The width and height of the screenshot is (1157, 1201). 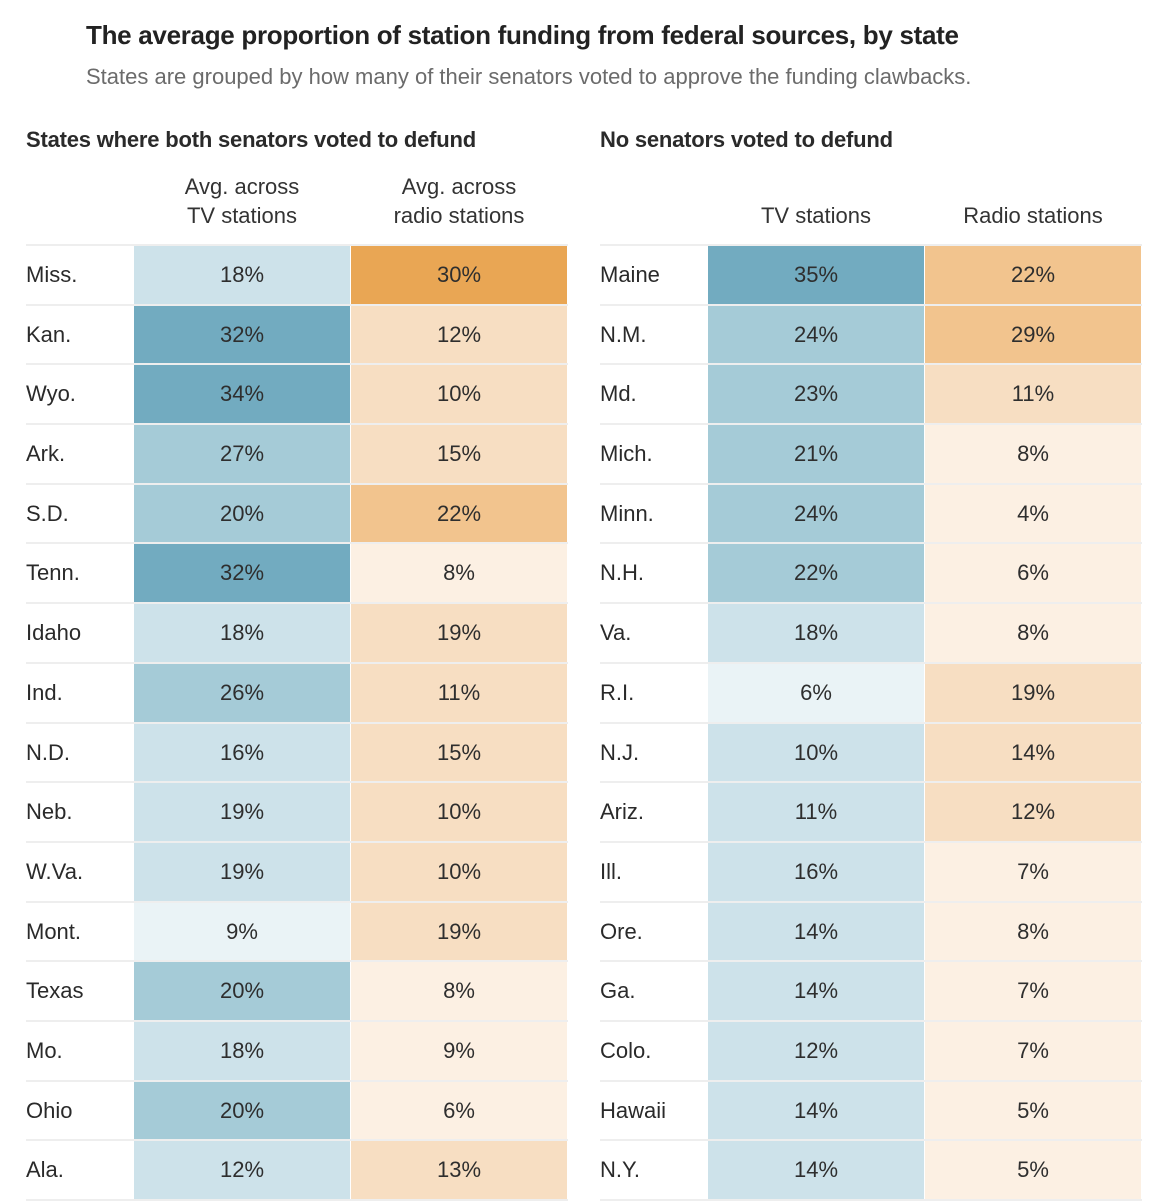 I want to click on state-label: Ore., so click(x=621, y=931).